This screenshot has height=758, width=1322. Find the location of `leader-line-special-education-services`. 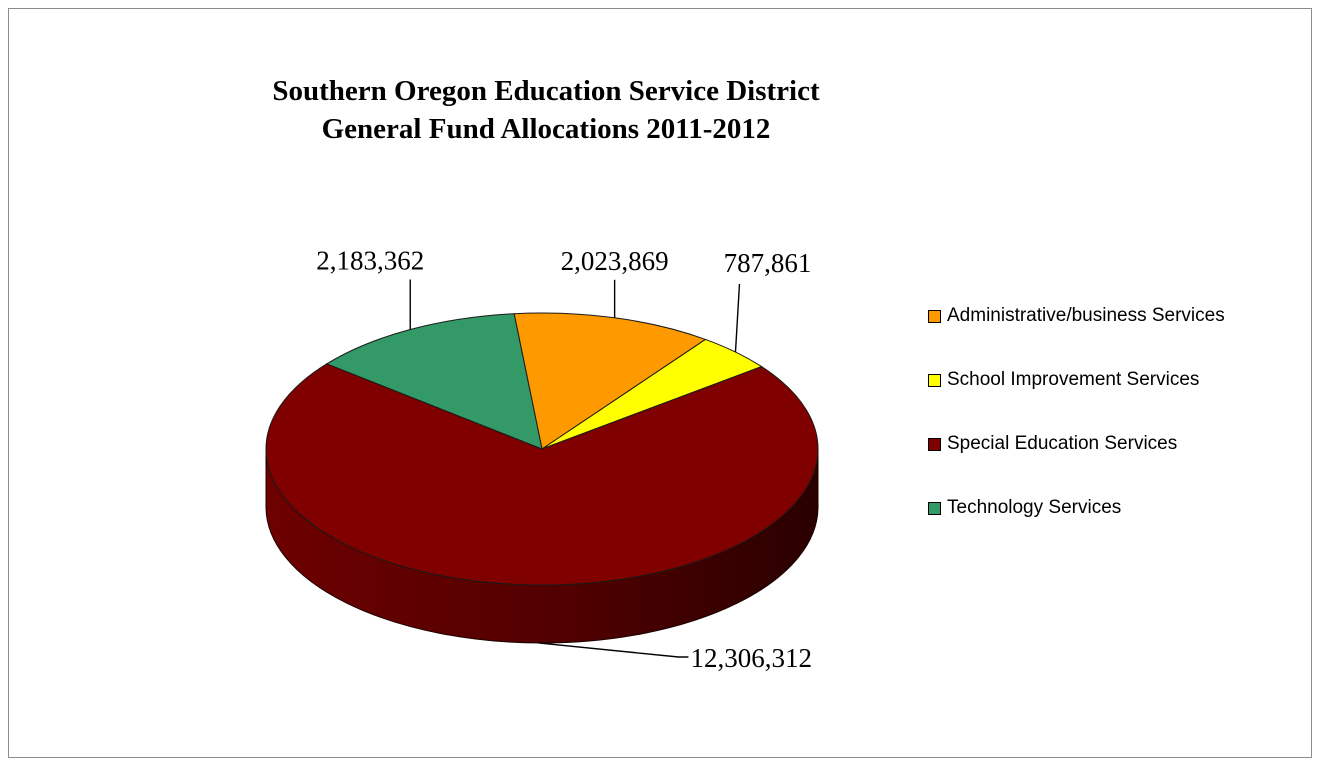

leader-line-special-education-services is located at coordinates (613, 650).